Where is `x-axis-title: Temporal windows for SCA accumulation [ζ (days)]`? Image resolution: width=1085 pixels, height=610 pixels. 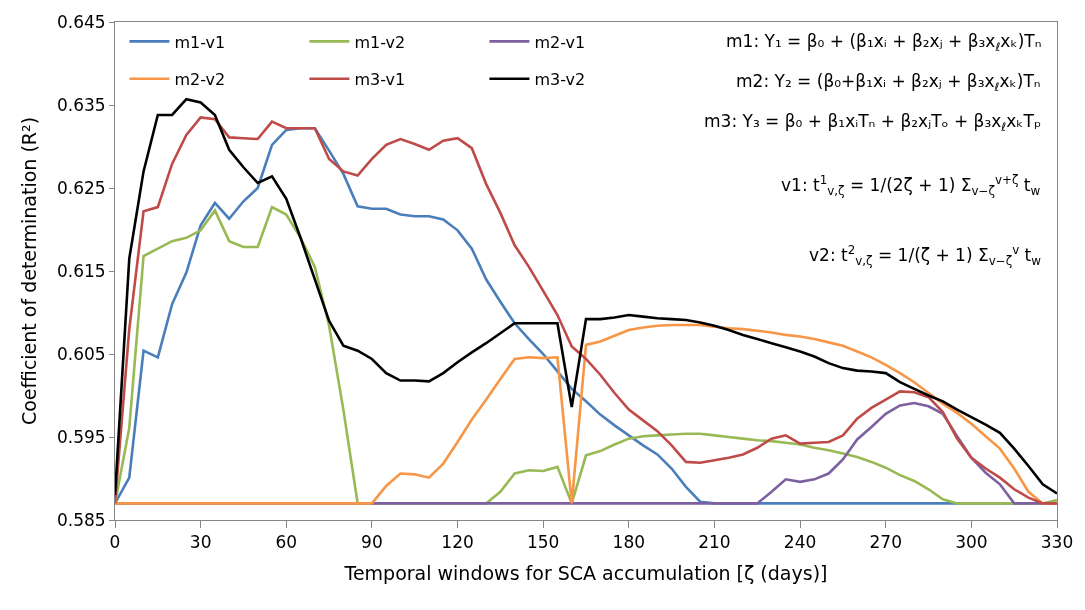
x-axis-title: Temporal windows for SCA accumulation [ζ (days)] is located at coordinates (585, 573).